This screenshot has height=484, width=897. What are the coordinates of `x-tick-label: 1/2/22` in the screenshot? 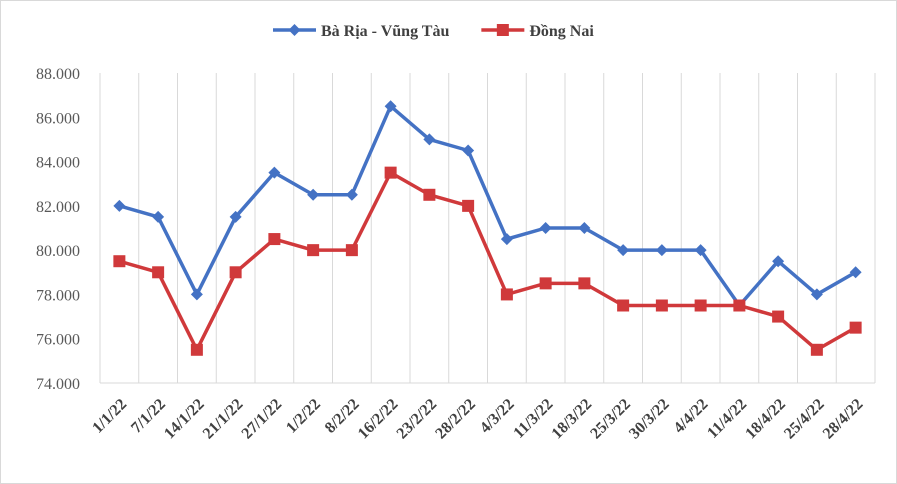 It's located at (303, 416).